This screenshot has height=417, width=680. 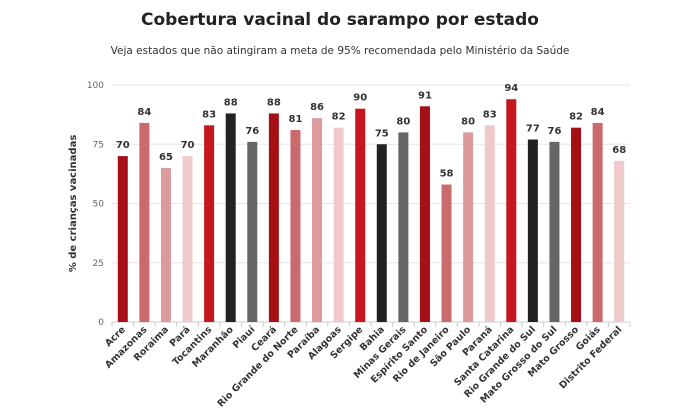 I want to click on y-tick-label: 75, so click(x=98, y=145).